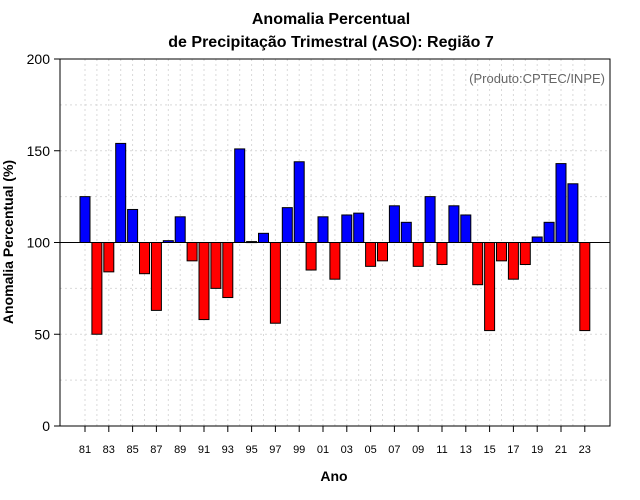 This screenshot has height=500, width=640. Describe the element at coordinates (513, 450) in the screenshot. I see `x-tick-label: 17` at that location.